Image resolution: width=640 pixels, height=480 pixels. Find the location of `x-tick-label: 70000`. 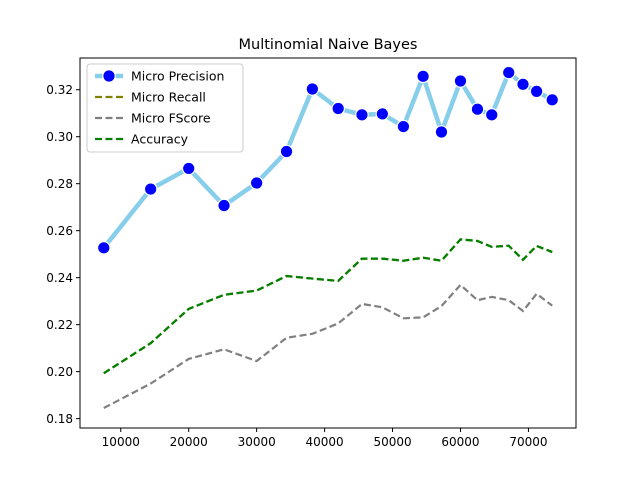

x-tick-label: 70000 is located at coordinates (528, 442).